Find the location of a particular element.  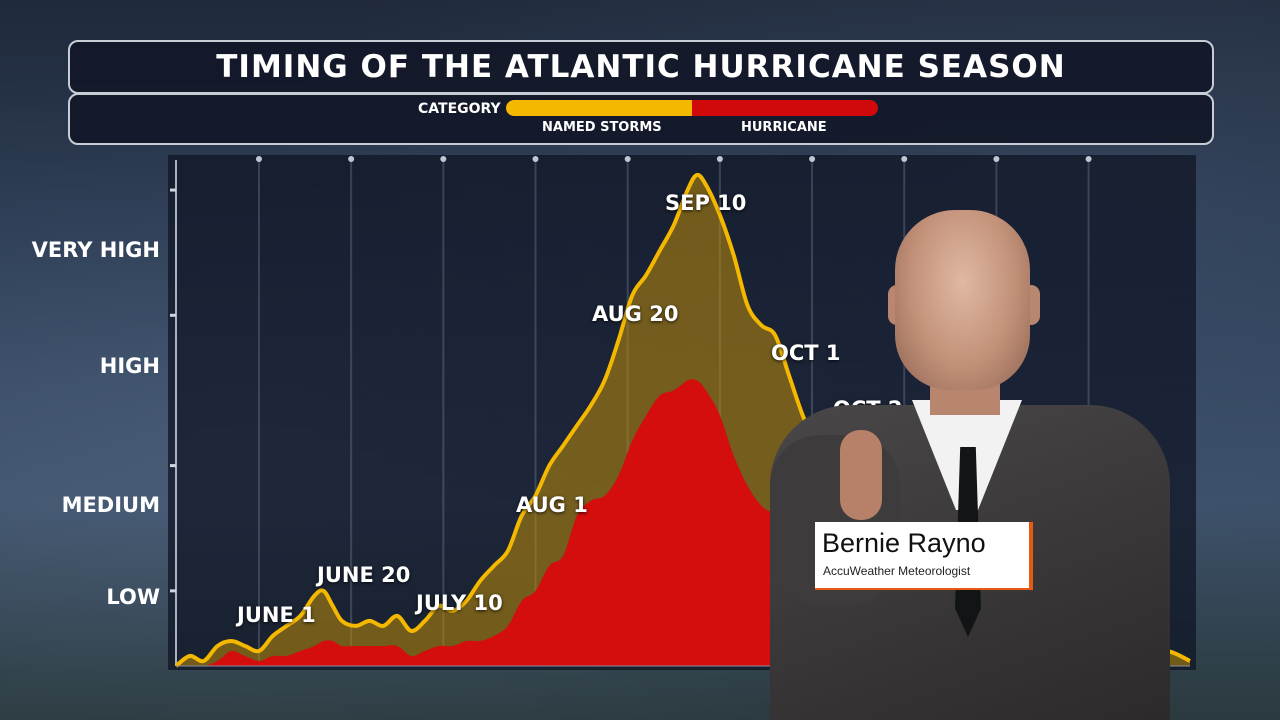

legend-swatch-named-storms is located at coordinates (600, 108).